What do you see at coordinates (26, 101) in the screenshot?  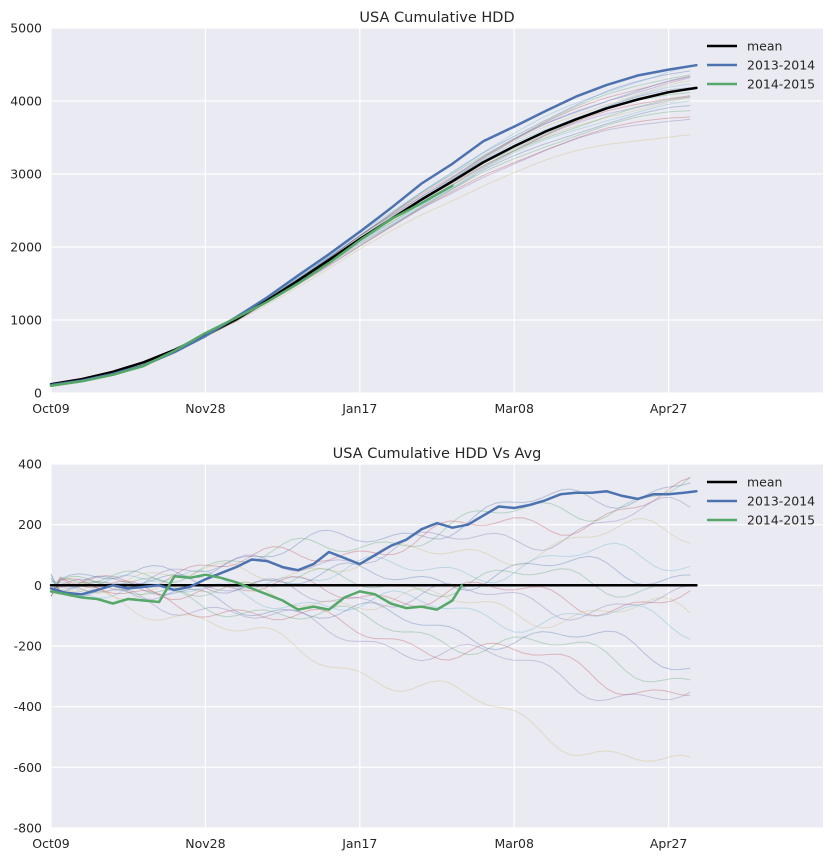 I see `y-tick-label: 4000` at bounding box center [26, 101].